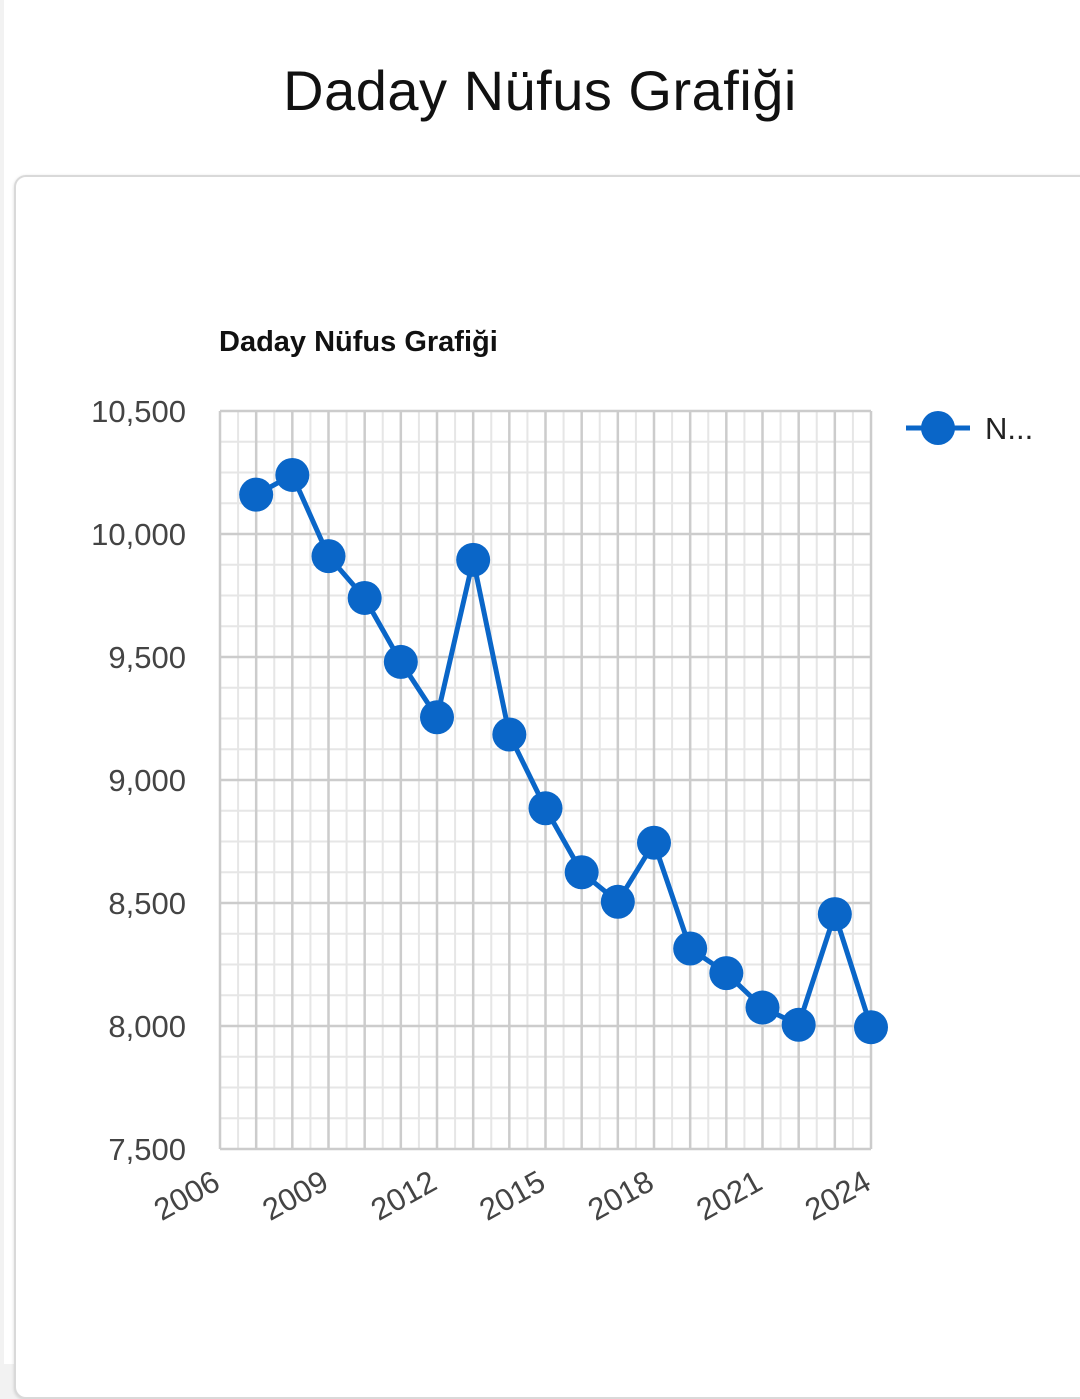  I want to click on x-tick-label: 2009, so click(295, 1196).